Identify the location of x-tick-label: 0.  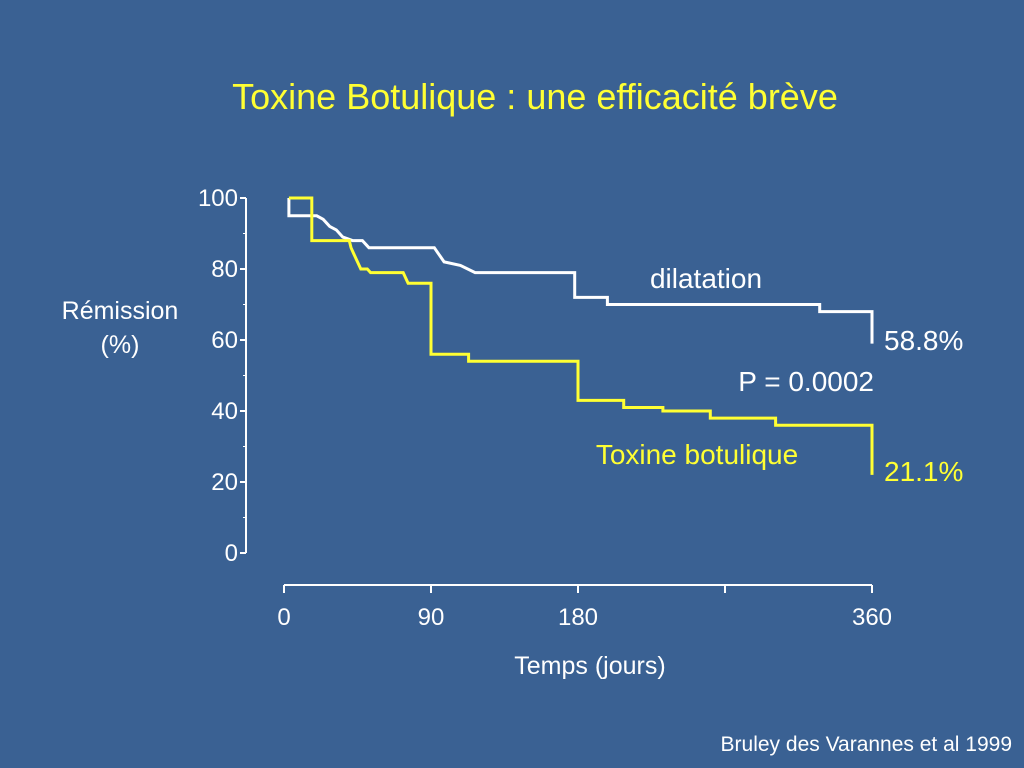
(283, 617).